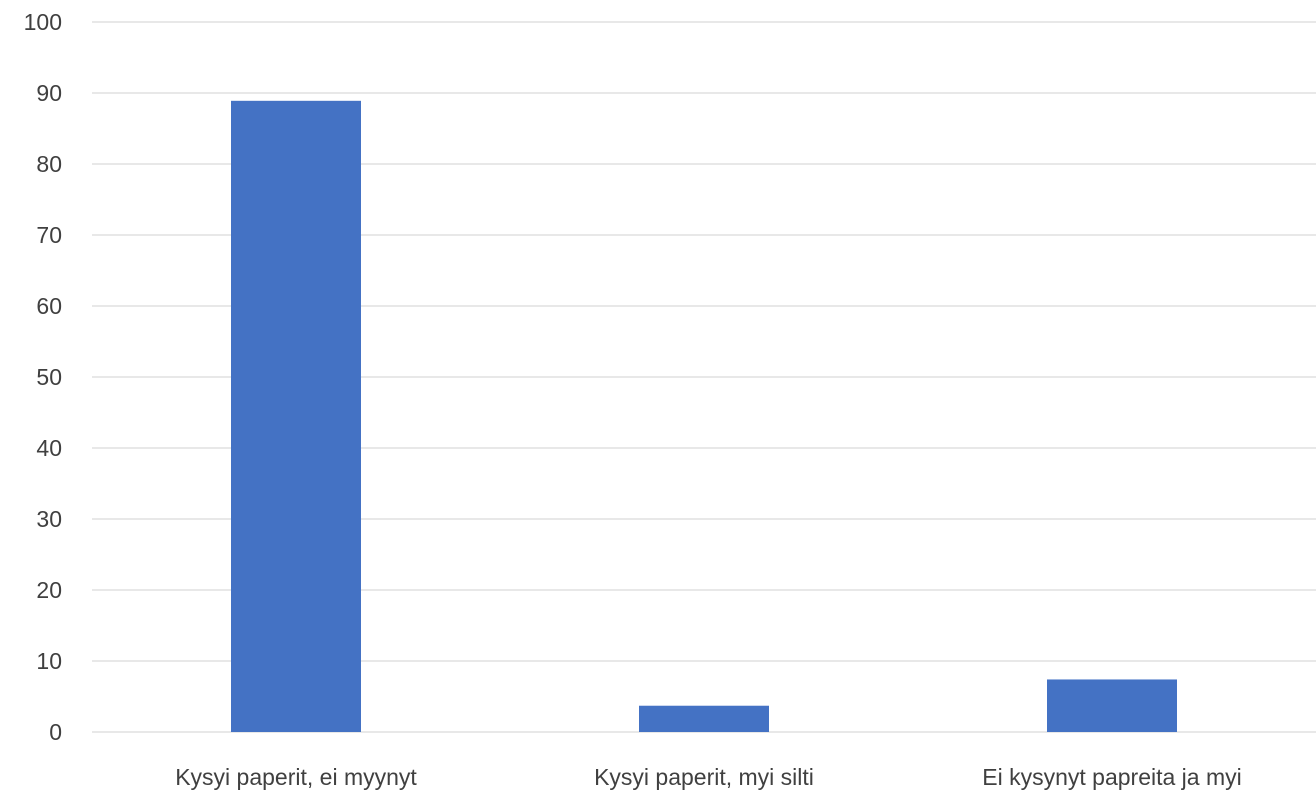 Image resolution: width=1316 pixels, height=791 pixels. What do you see at coordinates (49, 661) in the screenshot?
I see `y-tick-label: 10` at bounding box center [49, 661].